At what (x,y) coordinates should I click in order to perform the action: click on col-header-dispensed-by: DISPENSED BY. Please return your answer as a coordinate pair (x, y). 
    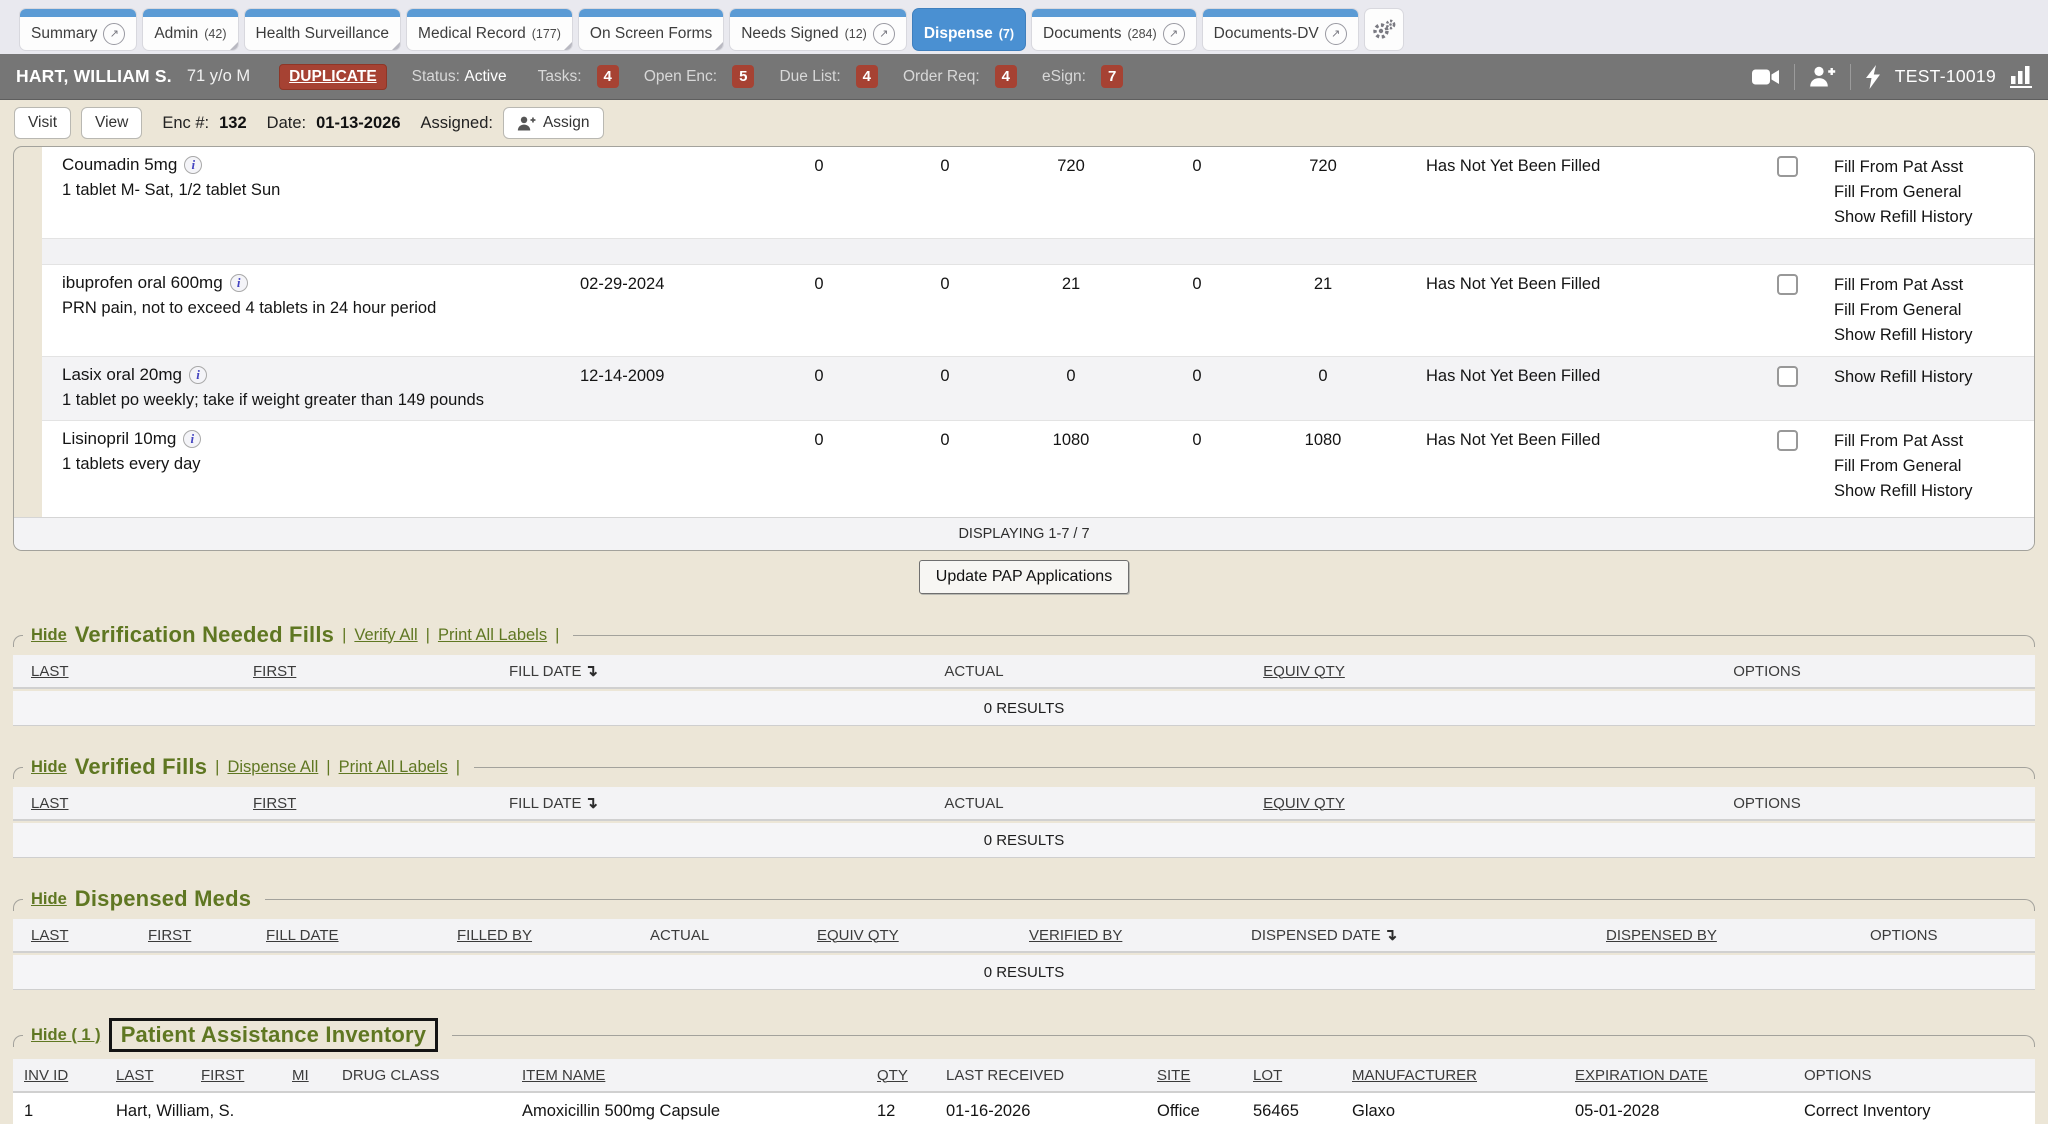
    Looking at the image, I should click on (1661, 935).